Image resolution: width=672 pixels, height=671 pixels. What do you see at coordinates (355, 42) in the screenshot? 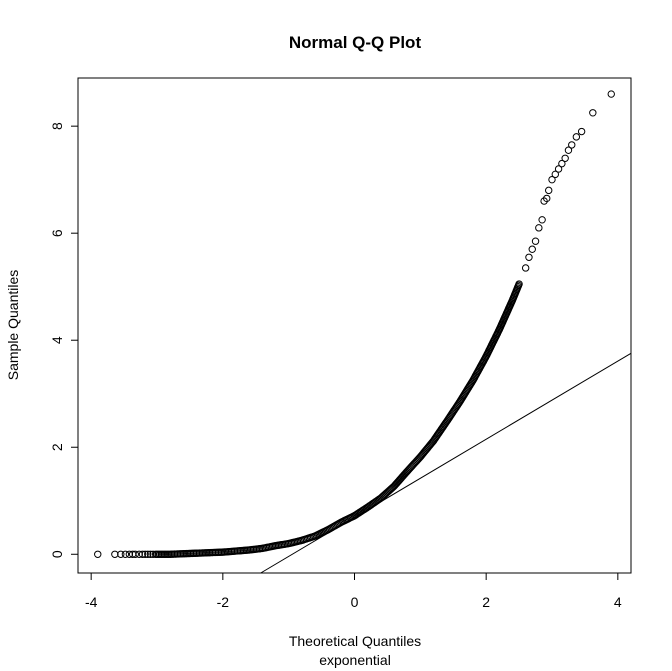
I see `chart-title: Normal Q-Q Plot` at bounding box center [355, 42].